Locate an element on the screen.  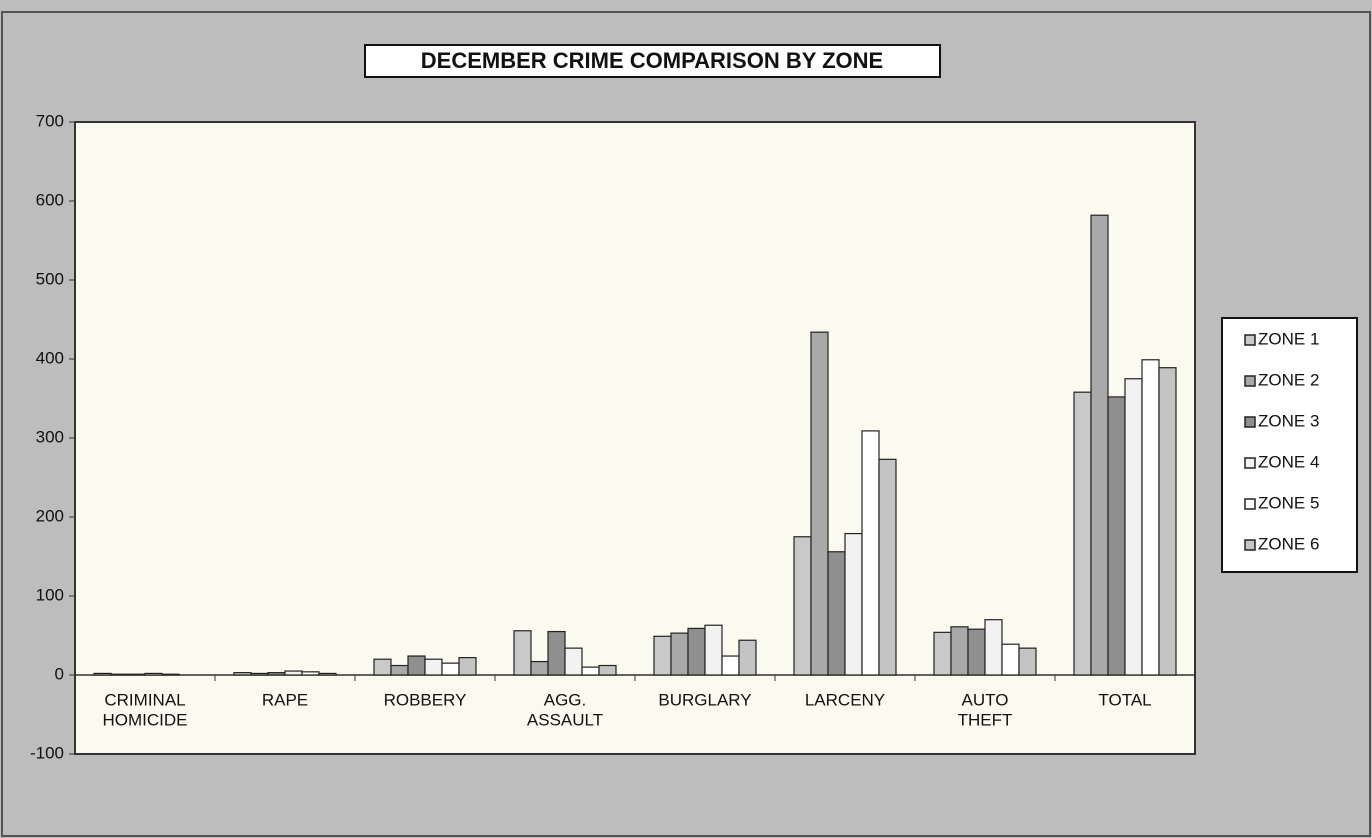
y-tick-label: 700 is located at coordinates (50, 120).